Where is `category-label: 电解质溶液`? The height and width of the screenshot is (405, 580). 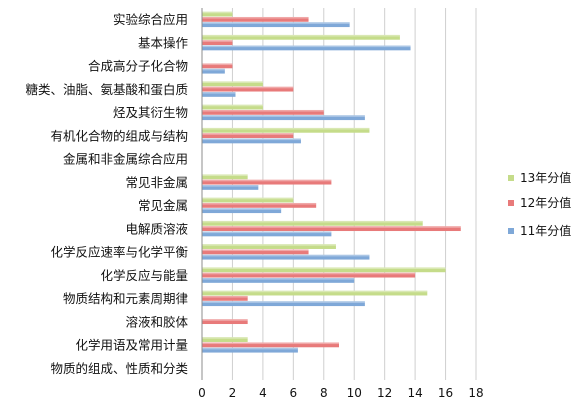 category-label: 电解质溶液 is located at coordinates (156, 228).